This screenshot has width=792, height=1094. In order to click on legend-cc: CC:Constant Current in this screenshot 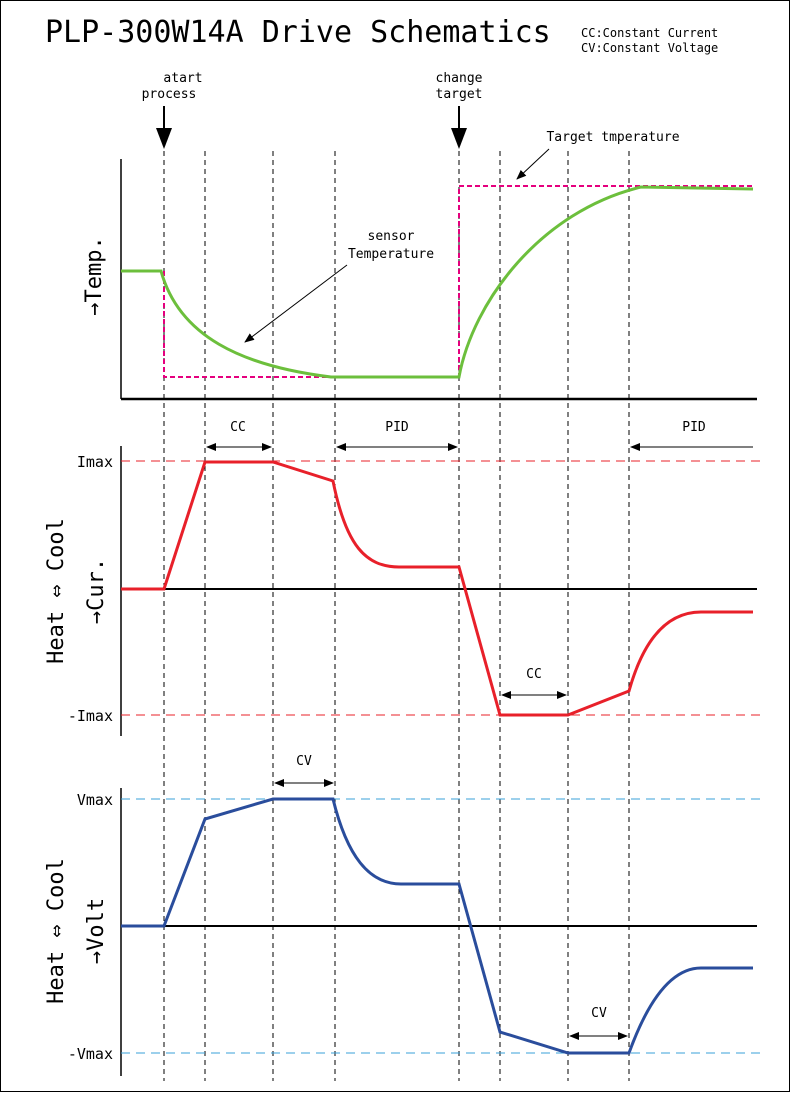, I will do `click(649, 33)`.